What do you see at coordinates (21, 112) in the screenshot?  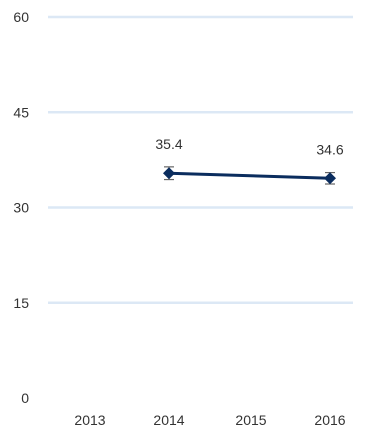 I see `y-tick-label: 45` at bounding box center [21, 112].